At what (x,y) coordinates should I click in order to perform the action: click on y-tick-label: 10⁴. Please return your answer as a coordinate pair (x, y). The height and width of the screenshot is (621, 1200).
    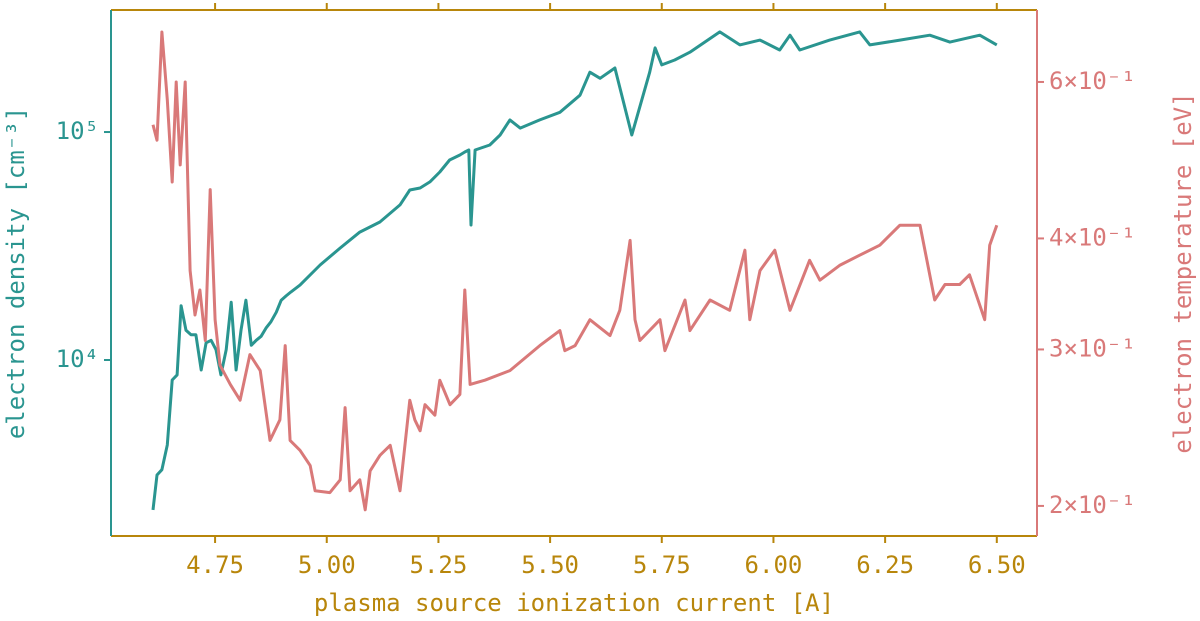
    Looking at the image, I should click on (77, 359).